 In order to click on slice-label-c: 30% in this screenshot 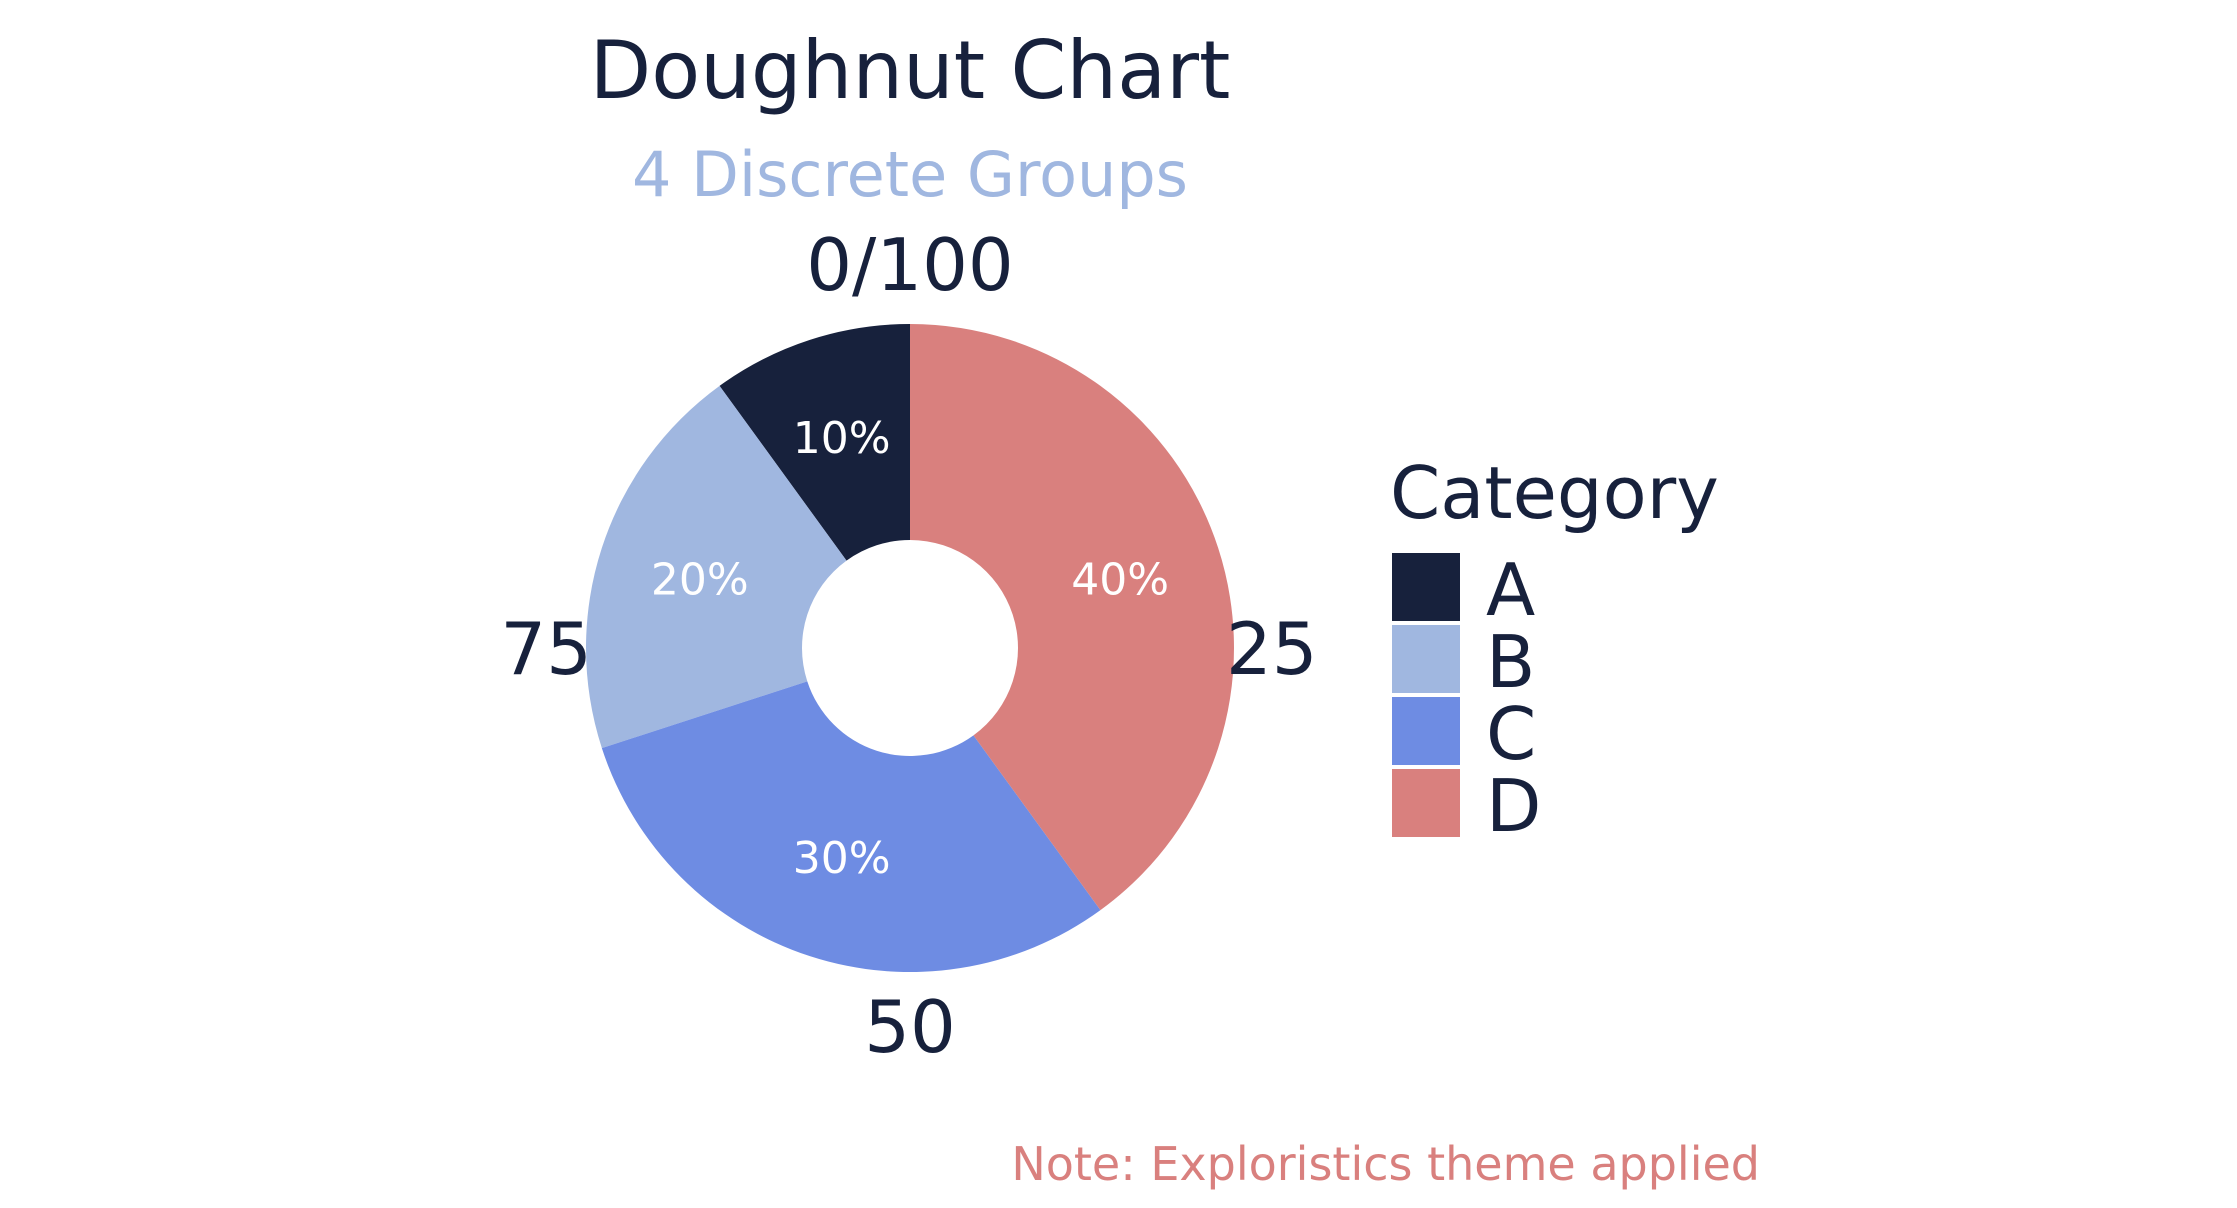, I will do `click(842, 858)`.